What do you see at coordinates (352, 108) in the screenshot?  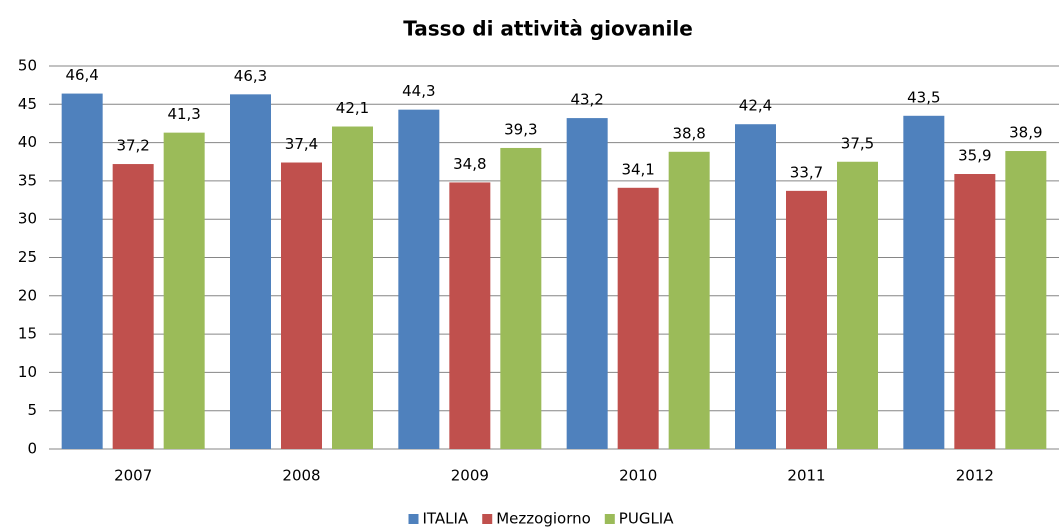 I see `data-label: 42,1` at bounding box center [352, 108].